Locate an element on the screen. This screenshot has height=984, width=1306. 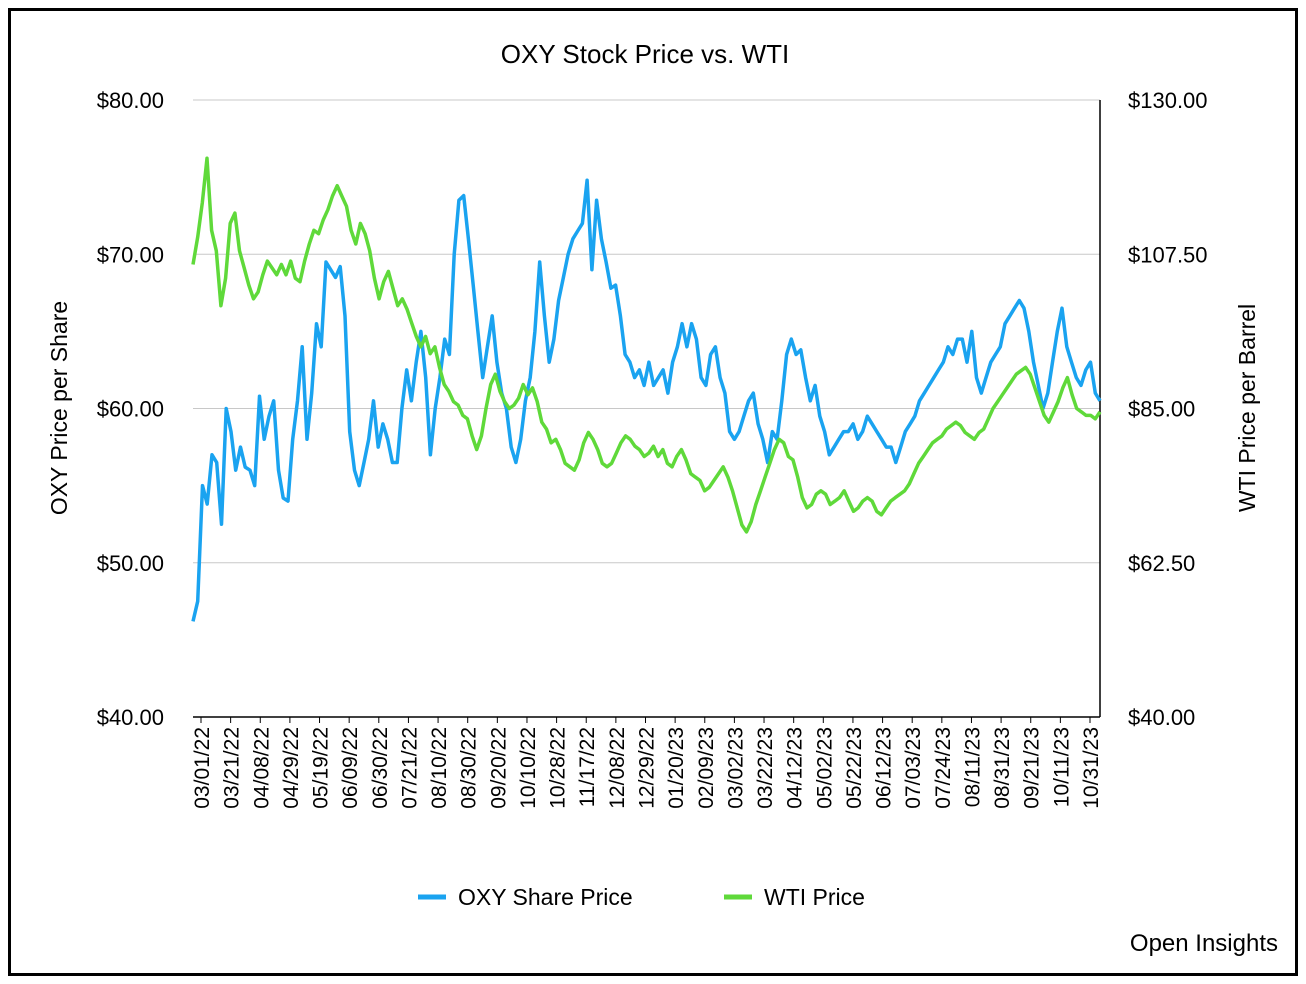
legend-label-wti: WTI Price is located at coordinates (814, 897).